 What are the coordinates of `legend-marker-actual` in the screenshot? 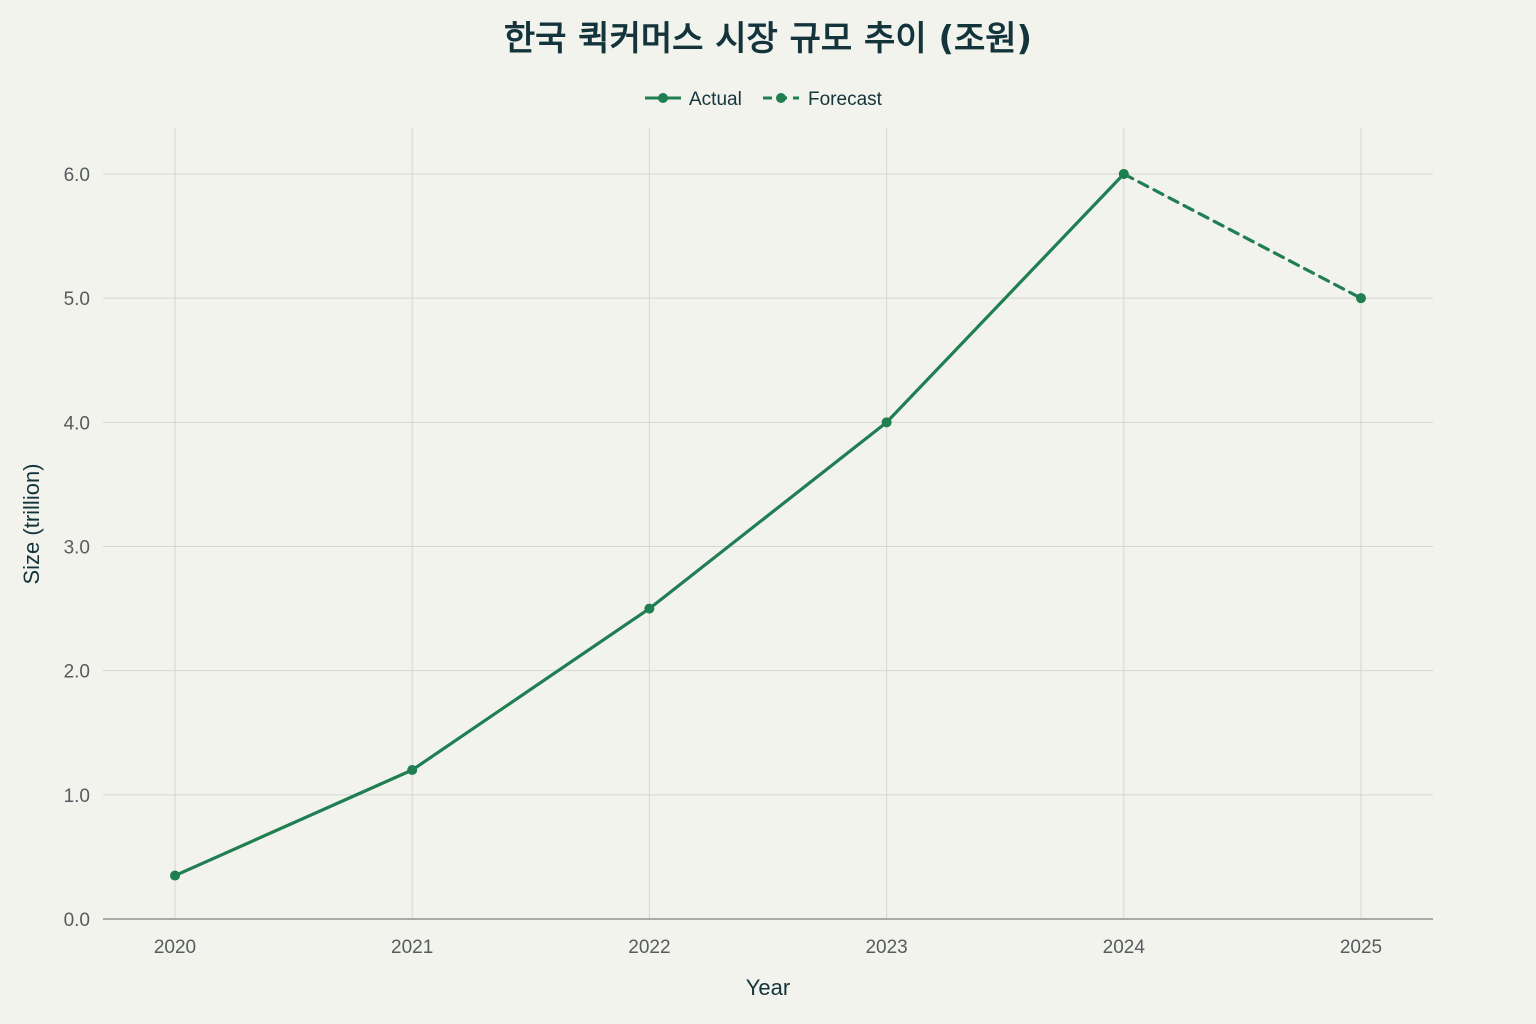 It's located at (663, 98).